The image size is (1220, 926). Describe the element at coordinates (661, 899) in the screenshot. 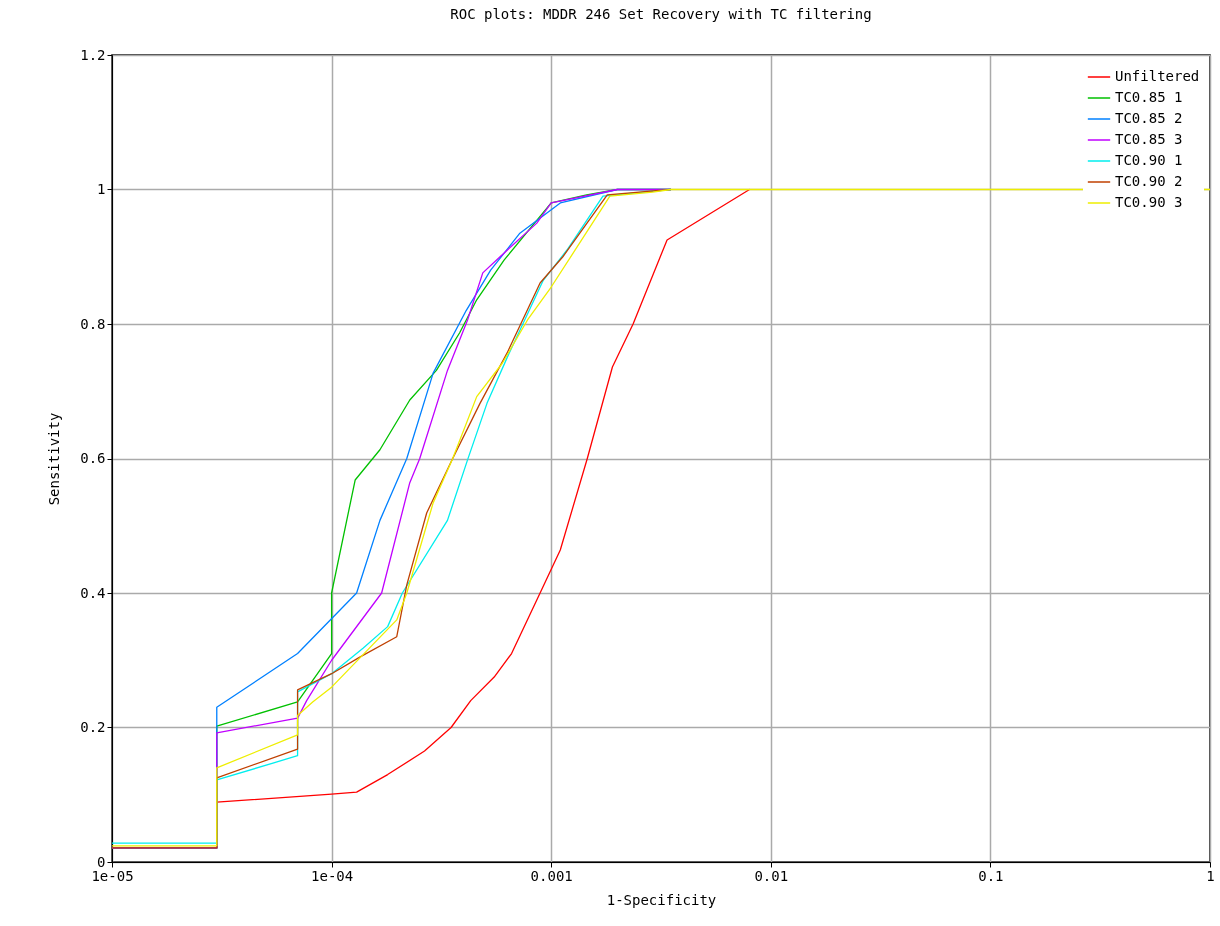

I see `x-axis-title: 1-Specificity` at that location.